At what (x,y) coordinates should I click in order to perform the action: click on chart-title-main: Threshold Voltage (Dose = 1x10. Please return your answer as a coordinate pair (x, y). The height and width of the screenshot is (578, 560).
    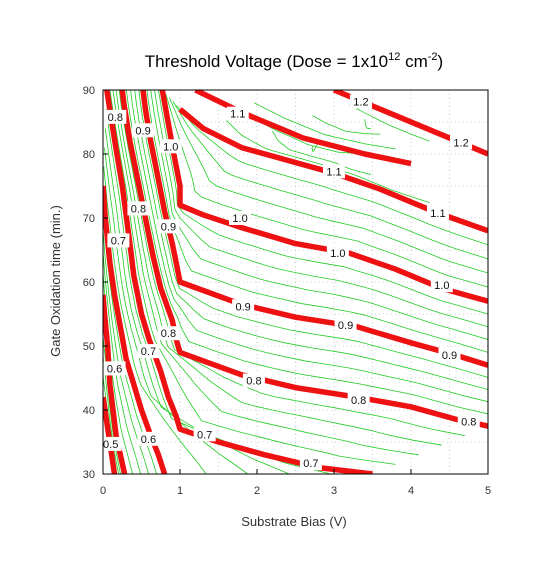
    Looking at the image, I should click on (266, 61).